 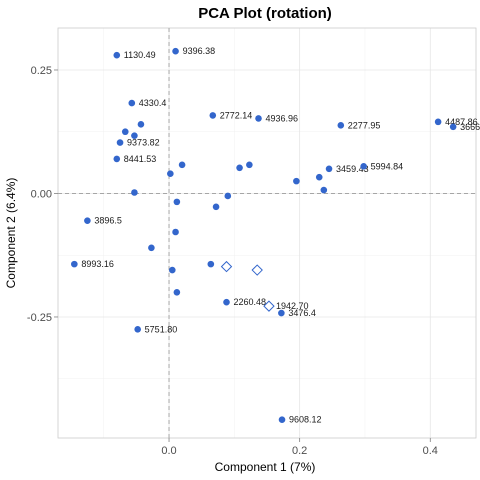 I want to click on data-point-label: 3666, so click(x=470, y=127).